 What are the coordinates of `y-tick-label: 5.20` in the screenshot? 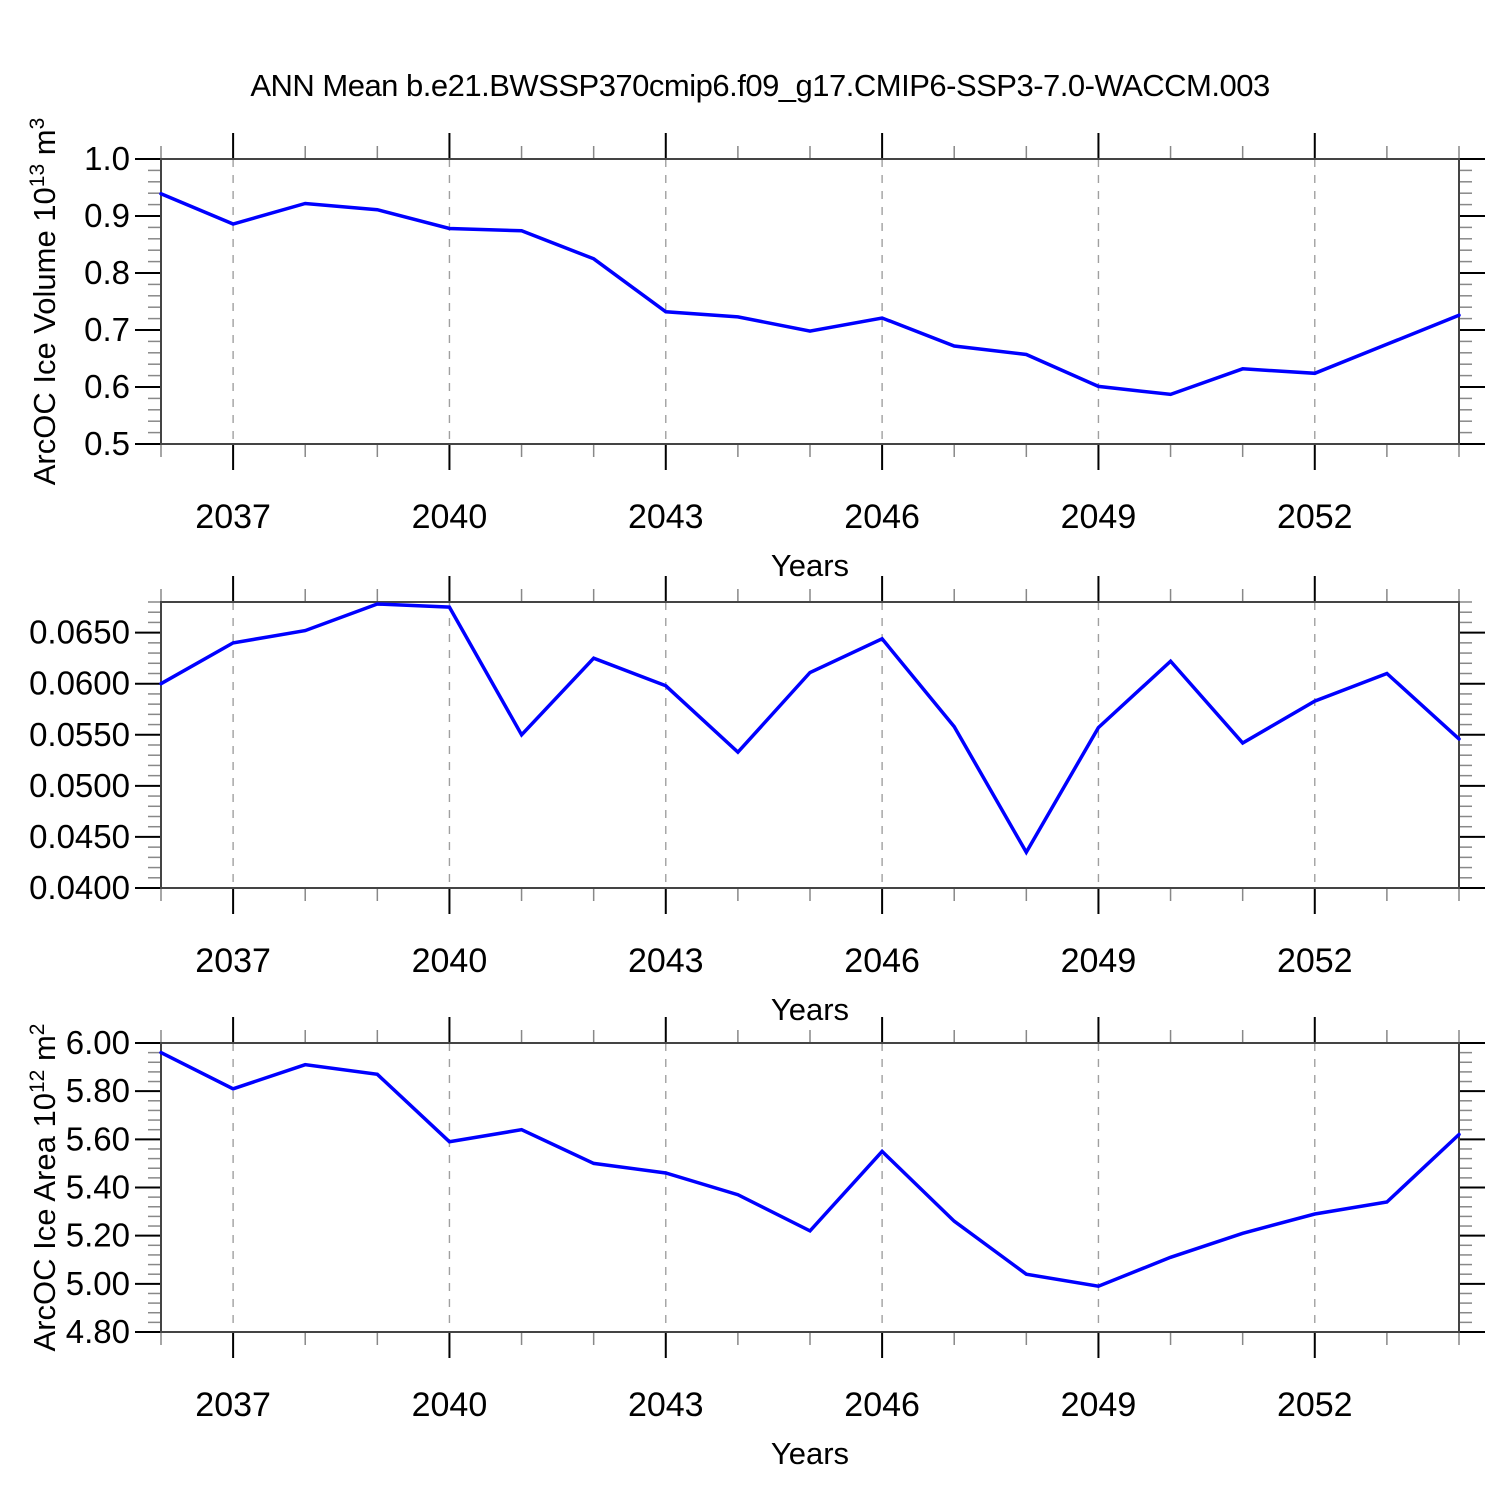 It's located at (98, 1235).